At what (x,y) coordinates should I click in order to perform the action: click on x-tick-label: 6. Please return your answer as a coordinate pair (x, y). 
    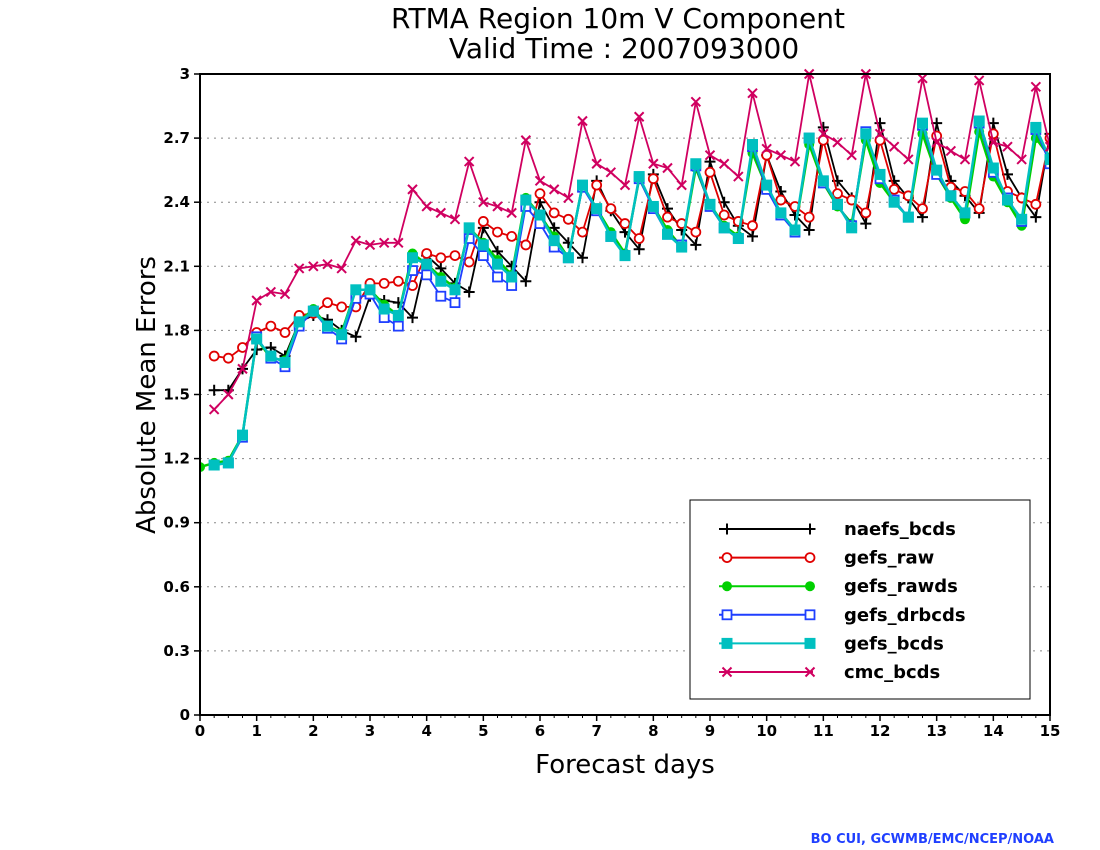
    Looking at the image, I should click on (540, 731).